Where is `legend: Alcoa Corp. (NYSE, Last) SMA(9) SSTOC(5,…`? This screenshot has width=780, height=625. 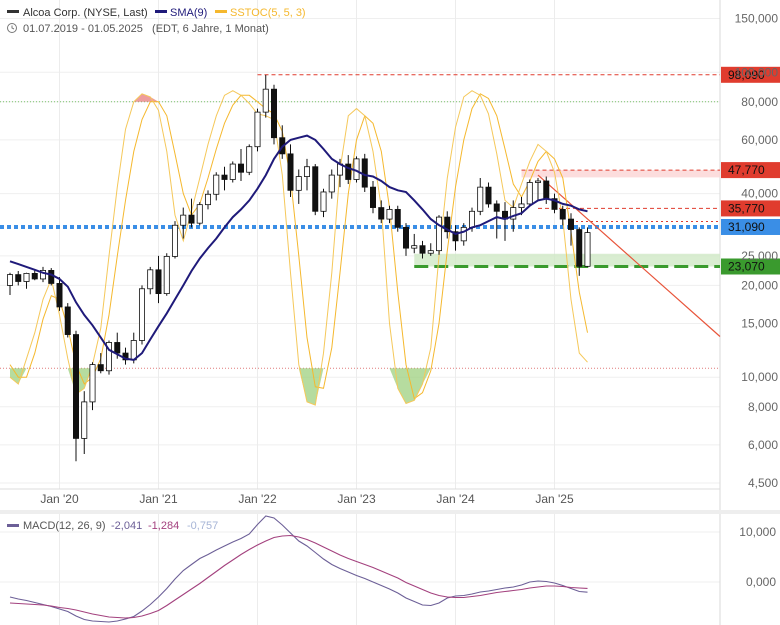 legend: Alcoa Corp. (NYSE, Last) SMA(9) SSTOC(5,… is located at coordinates (156, 21).